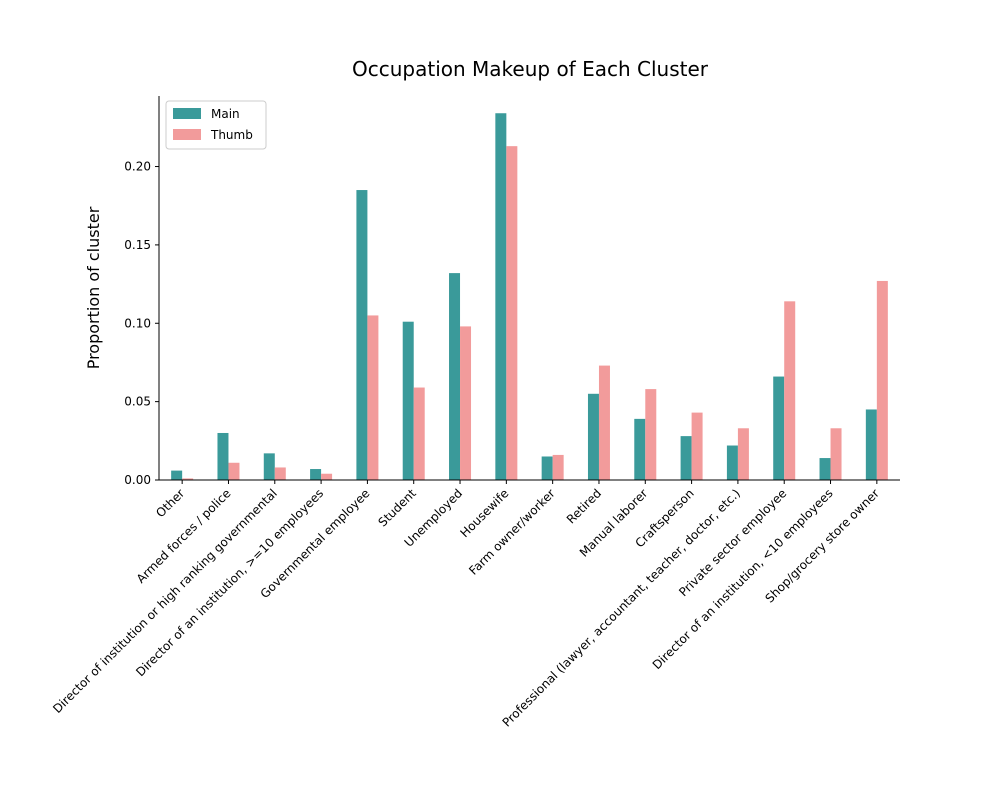 The height and width of the screenshot is (800, 1000). I want to click on chart-title: Occupation Makeup of Each Cluster, so click(530, 69).